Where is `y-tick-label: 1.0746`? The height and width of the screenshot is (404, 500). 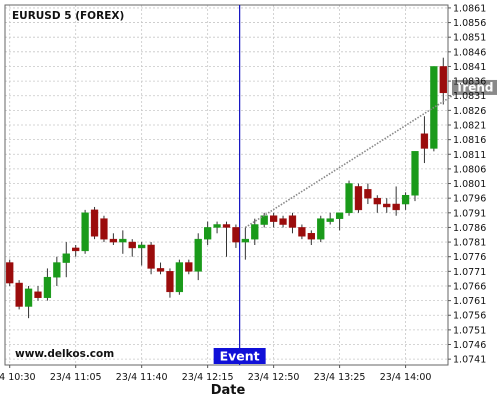 y-tick-label: 1.0746 is located at coordinates (469, 345).